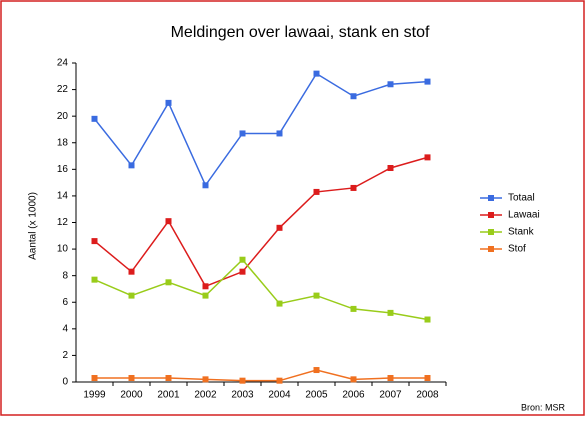 This screenshot has height=421, width=585. What do you see at coordinates (300, 32) in the screenshot?
I see `chart-title: Meldingen over lawaai, stank en stof` at bounding box center [300, 32].